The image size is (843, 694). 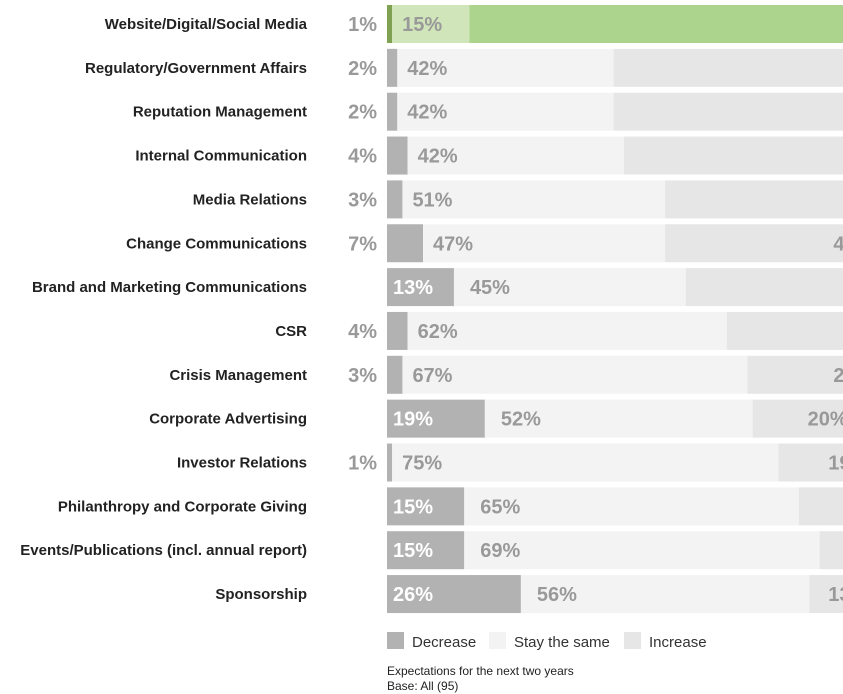 What do you see at coordinates (432, 376) in the screenshot?
I see `value-label-stay-same: 67%` at bounding box center [432, 376].